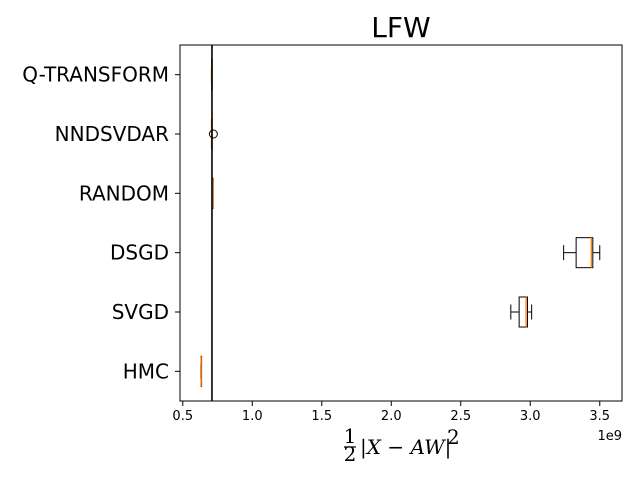 This screenshot has height=480, width=640. I want to click on box-hmc, so click(201, 371).